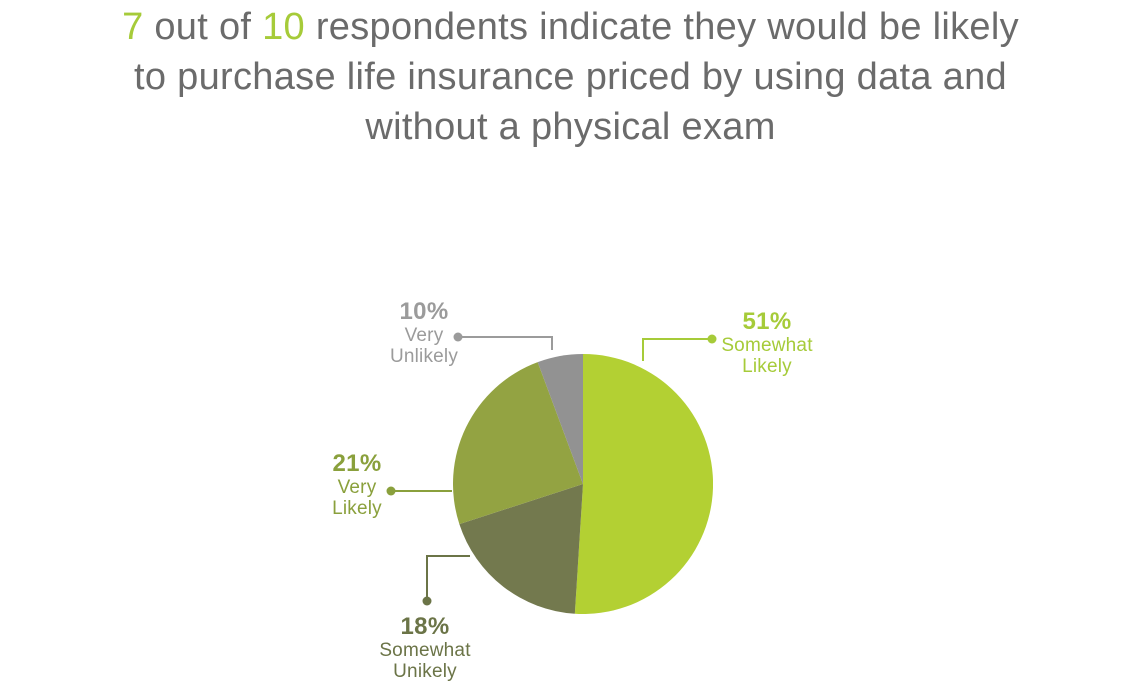 The image size is (1141, 700). I want to click on pie, so click(583, 484).